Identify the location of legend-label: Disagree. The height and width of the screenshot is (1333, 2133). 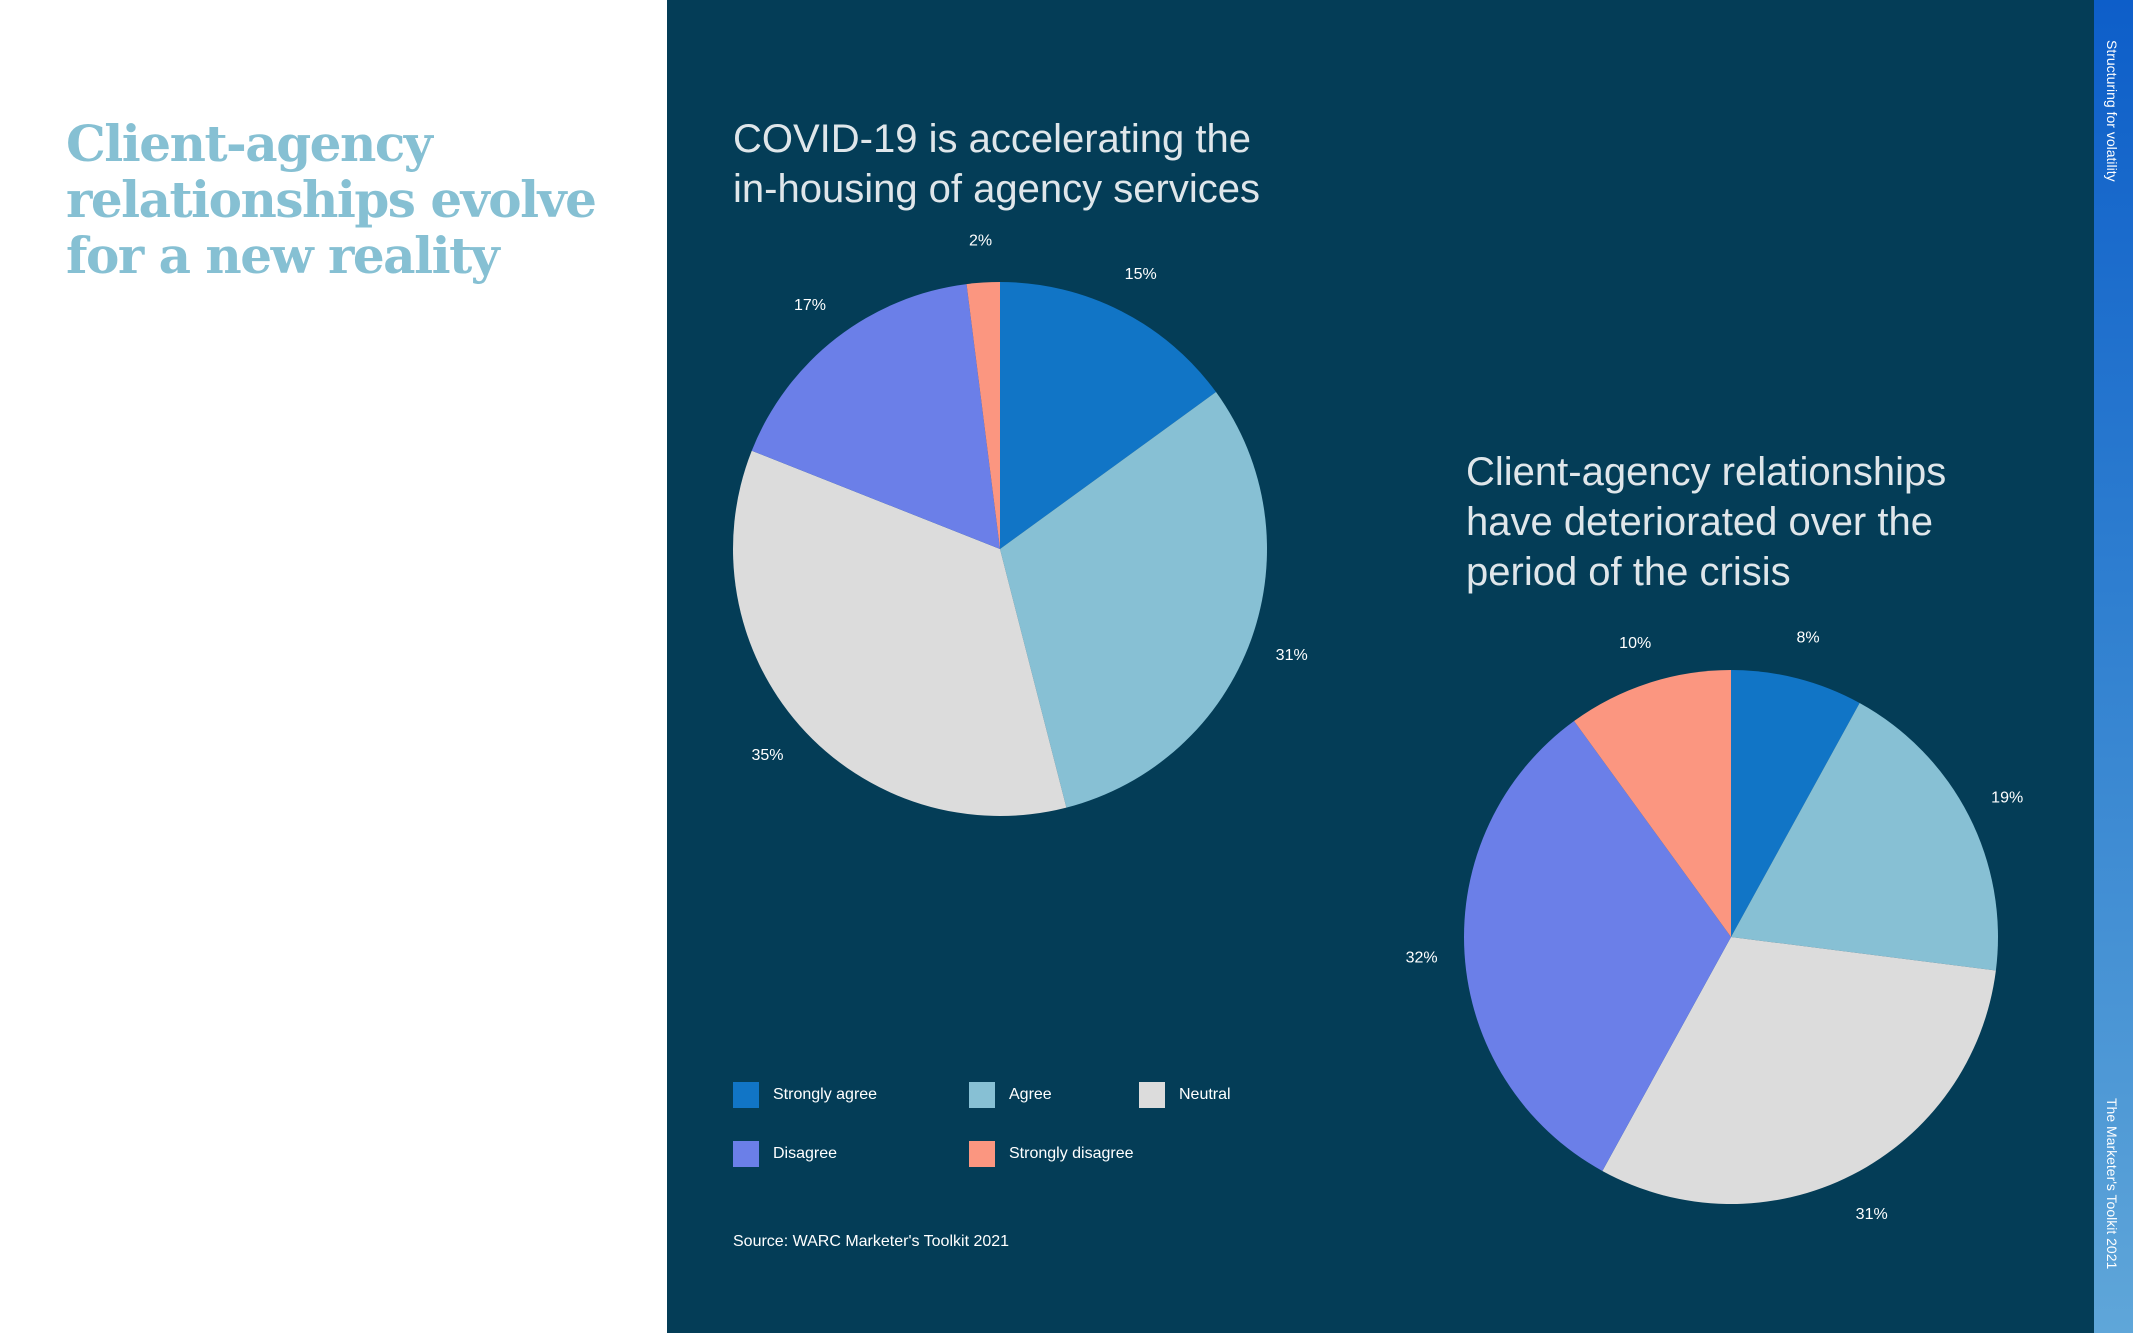
(805, 1153).